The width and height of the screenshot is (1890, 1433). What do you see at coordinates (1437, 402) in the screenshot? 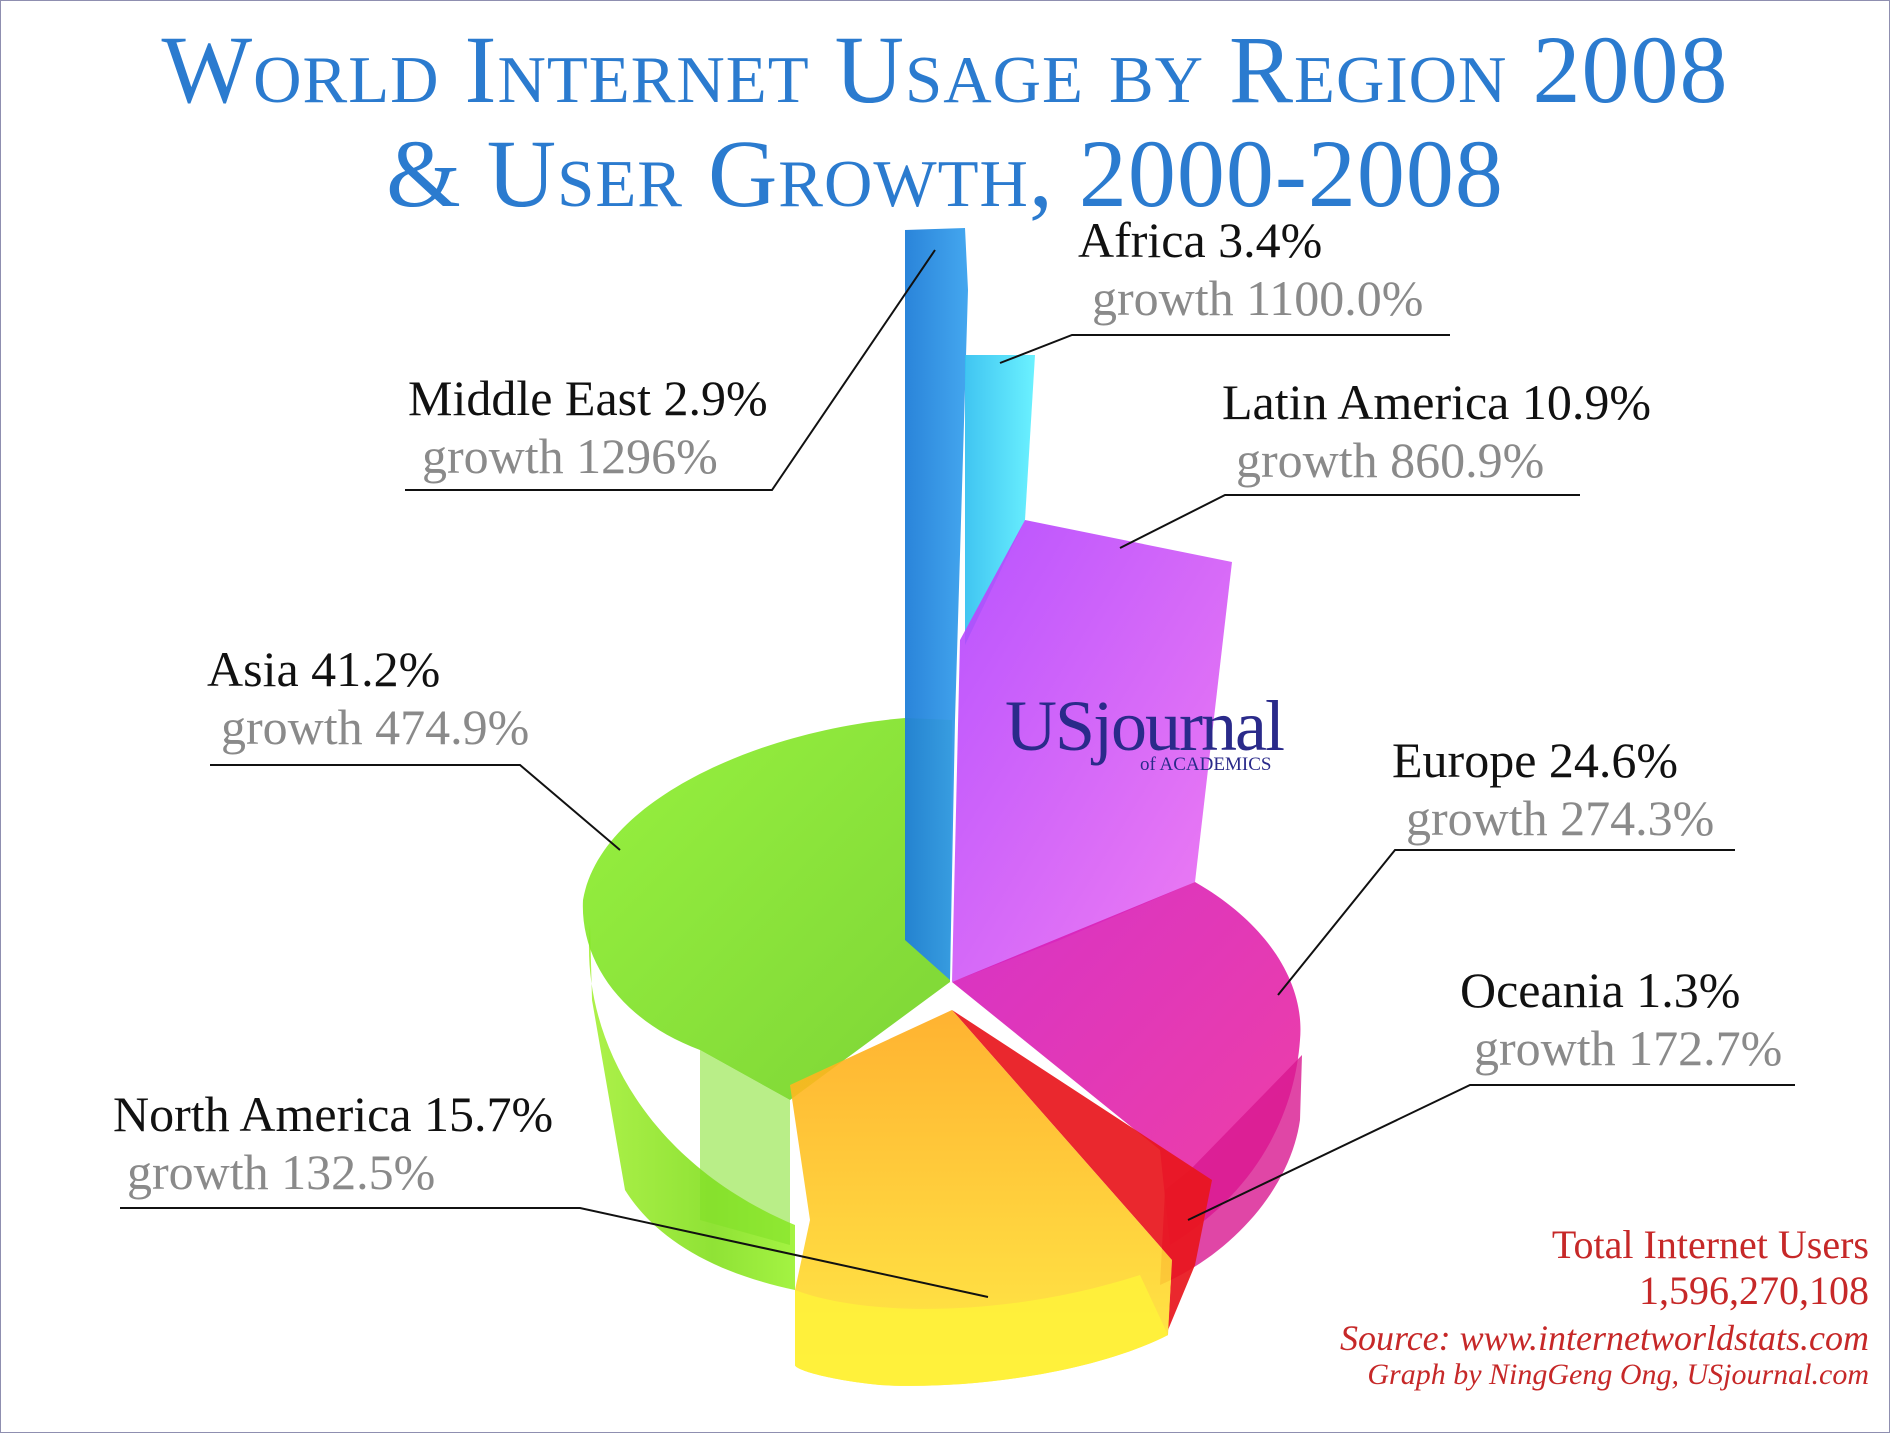
I see `label-latin-america-name: Latin America 10.9%` at bounding box center [1437, 402].